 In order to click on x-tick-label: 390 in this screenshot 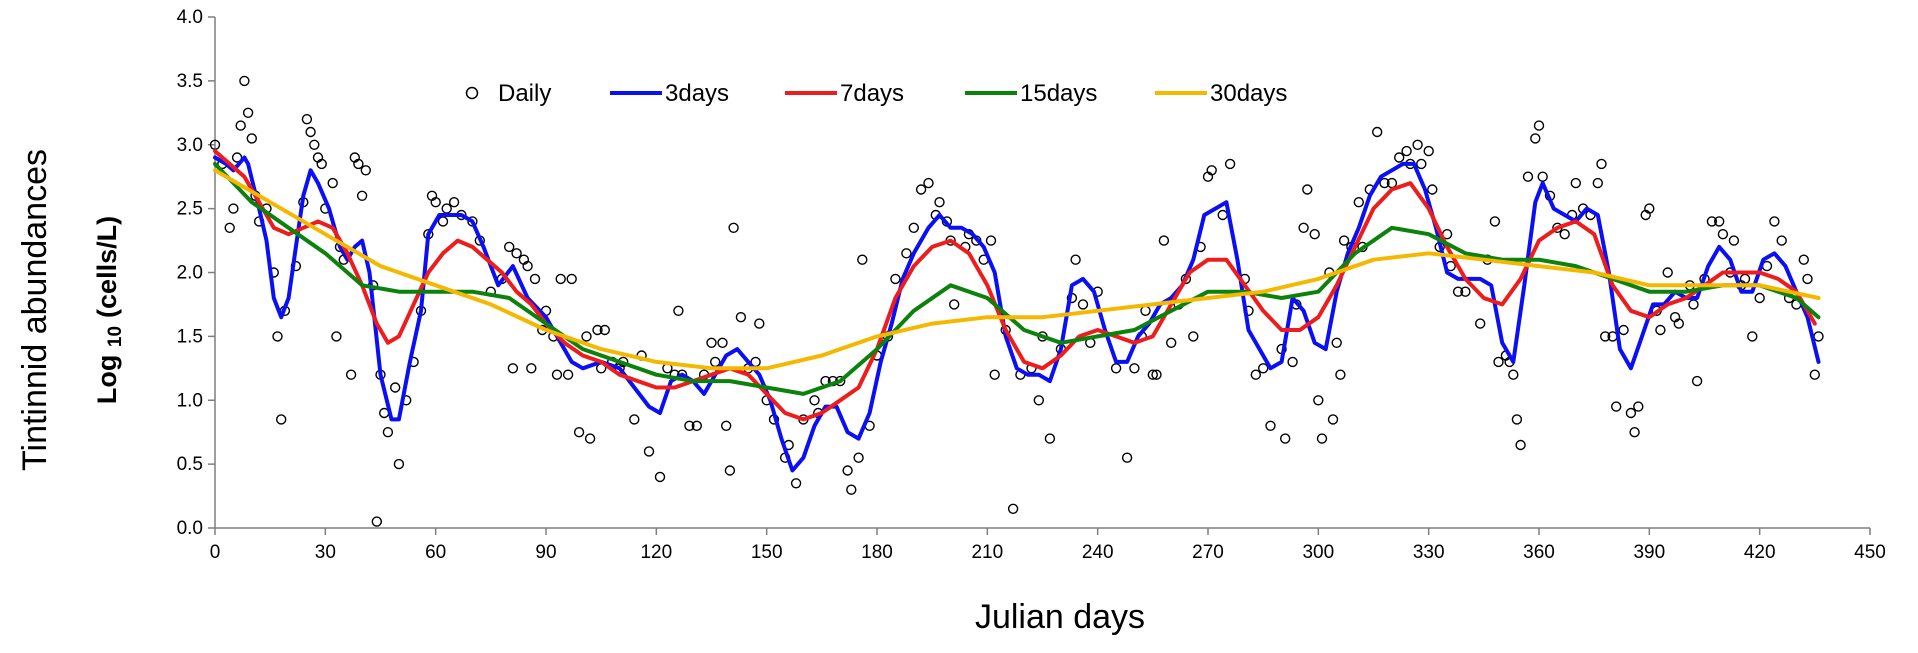, I will do `click(1649, 552)`.